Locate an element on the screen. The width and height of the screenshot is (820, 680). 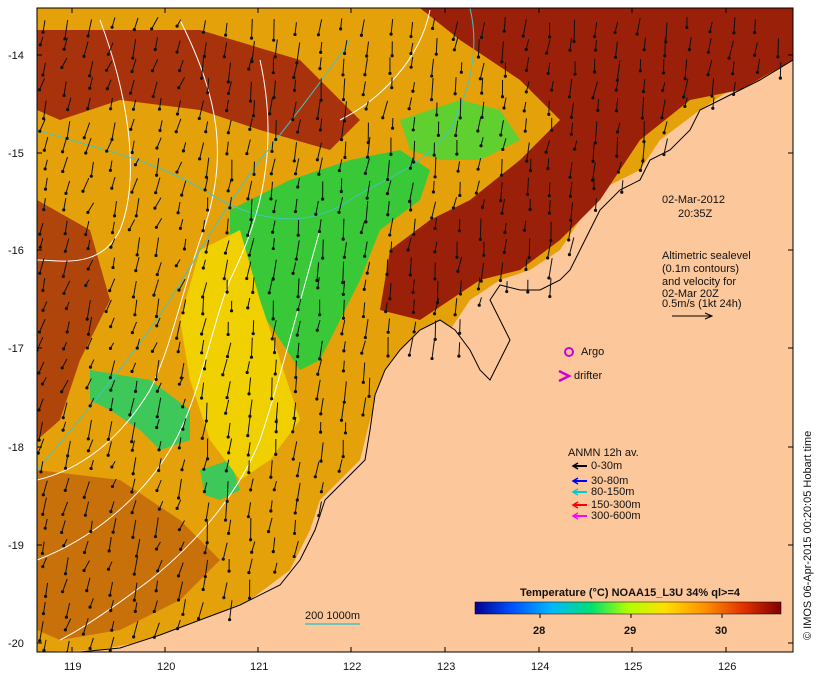
cool-water-north is located at coordinates (460, 130).